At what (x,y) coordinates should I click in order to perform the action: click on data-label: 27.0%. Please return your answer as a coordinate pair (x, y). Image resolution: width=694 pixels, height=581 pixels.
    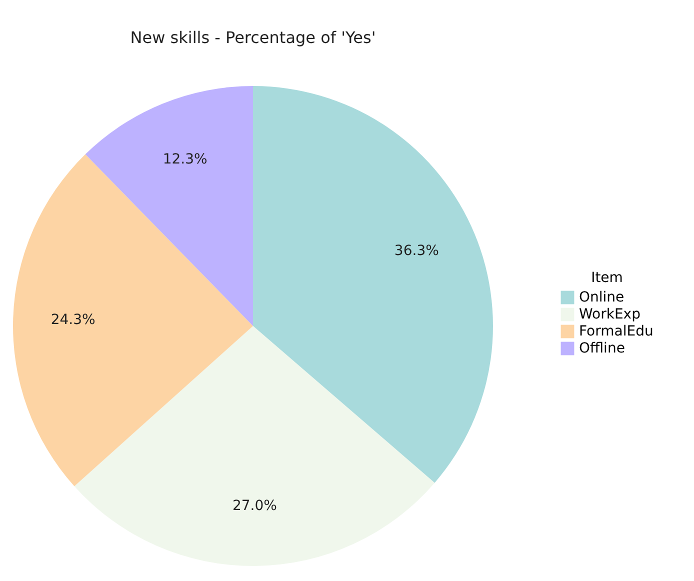
    Looking at the image, I should click on (254, 506).